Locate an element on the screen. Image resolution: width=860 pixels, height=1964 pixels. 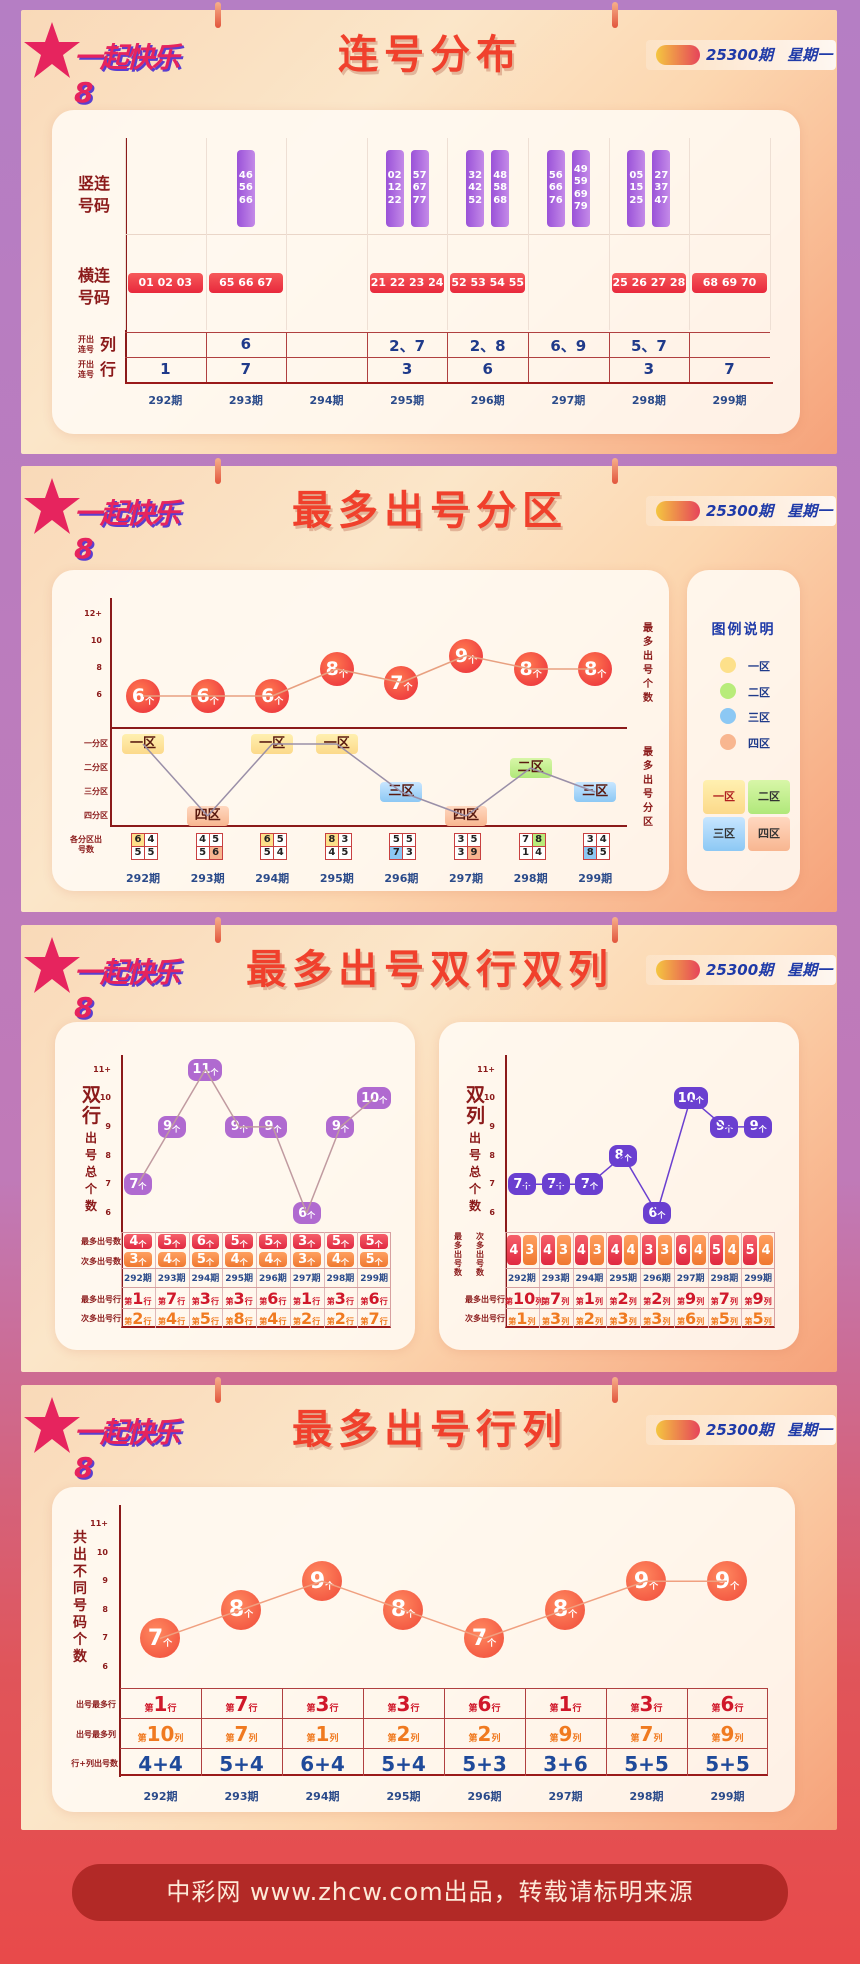
rank-cell-max: 第6行 is located at coordinates (273, 1298).